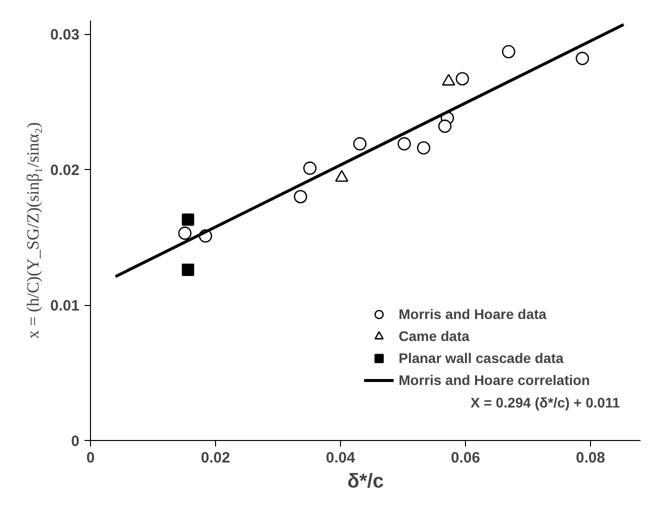  I want to click on y-tick-label: 0, so click(75, 441).